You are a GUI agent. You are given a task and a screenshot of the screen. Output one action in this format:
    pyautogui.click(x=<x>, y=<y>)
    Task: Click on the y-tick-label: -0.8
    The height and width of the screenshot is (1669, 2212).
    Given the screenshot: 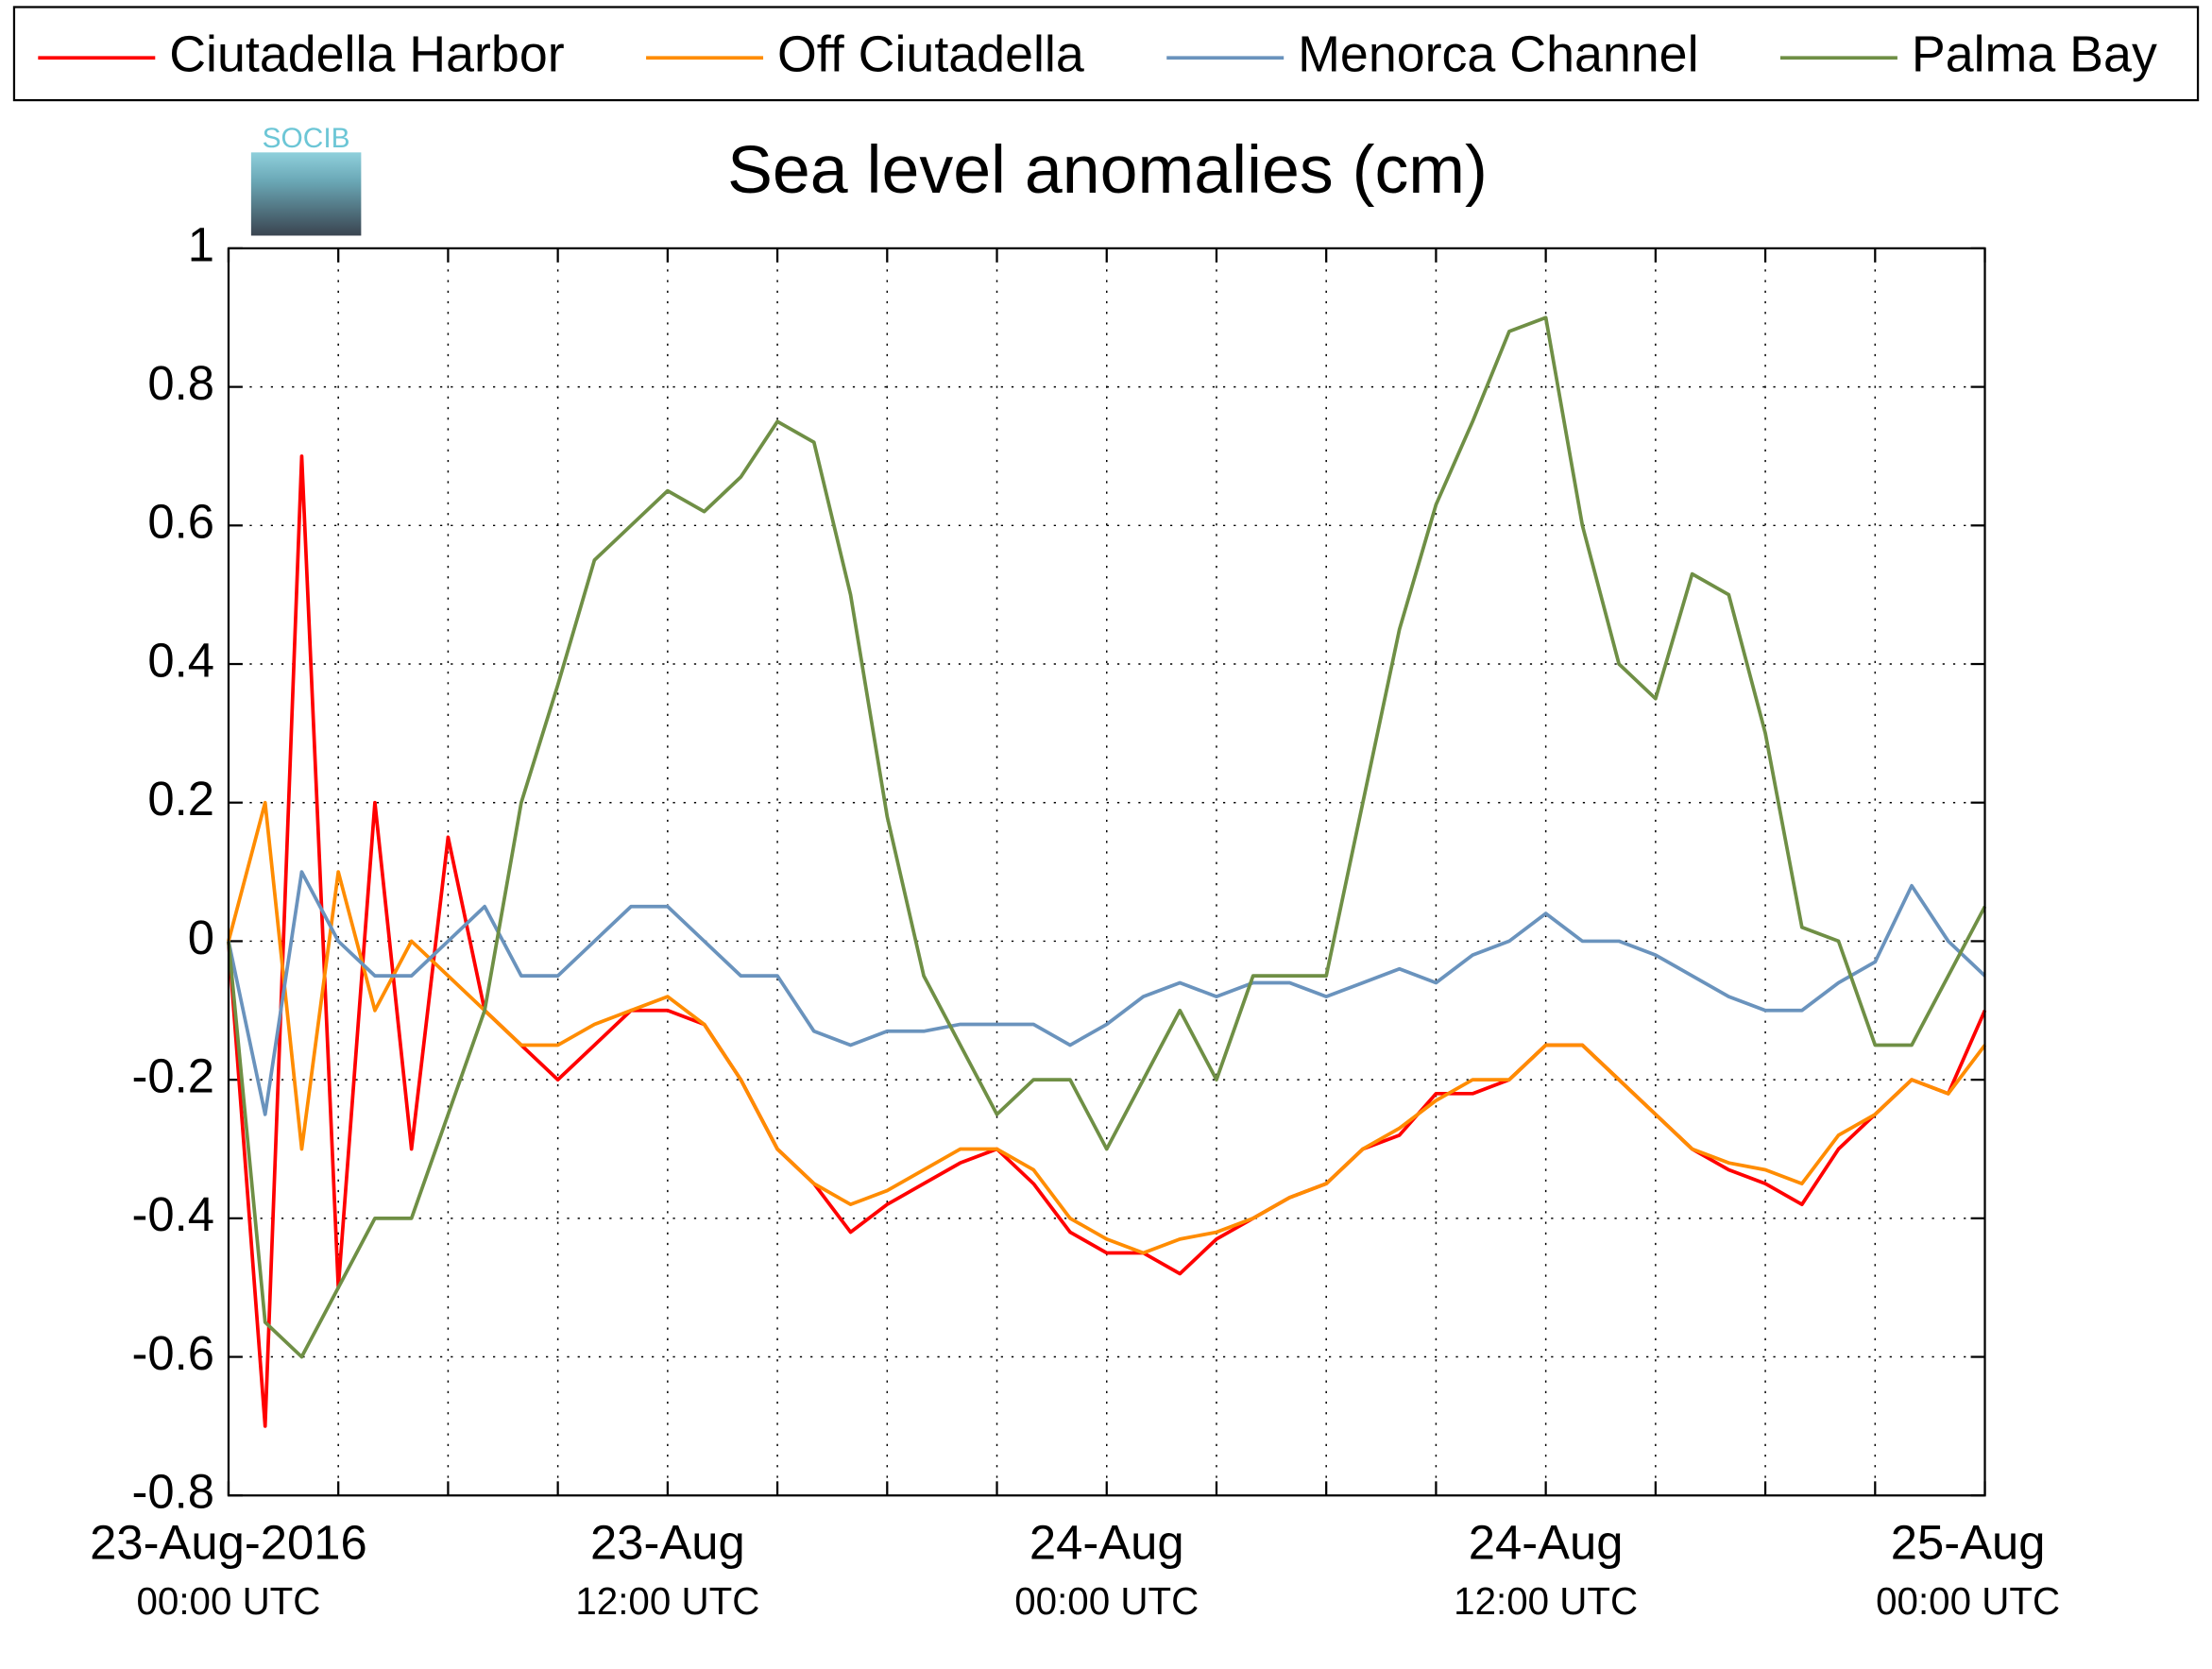 What is the action you would take?
    pyautogui.click(x=173, y=1492)
    